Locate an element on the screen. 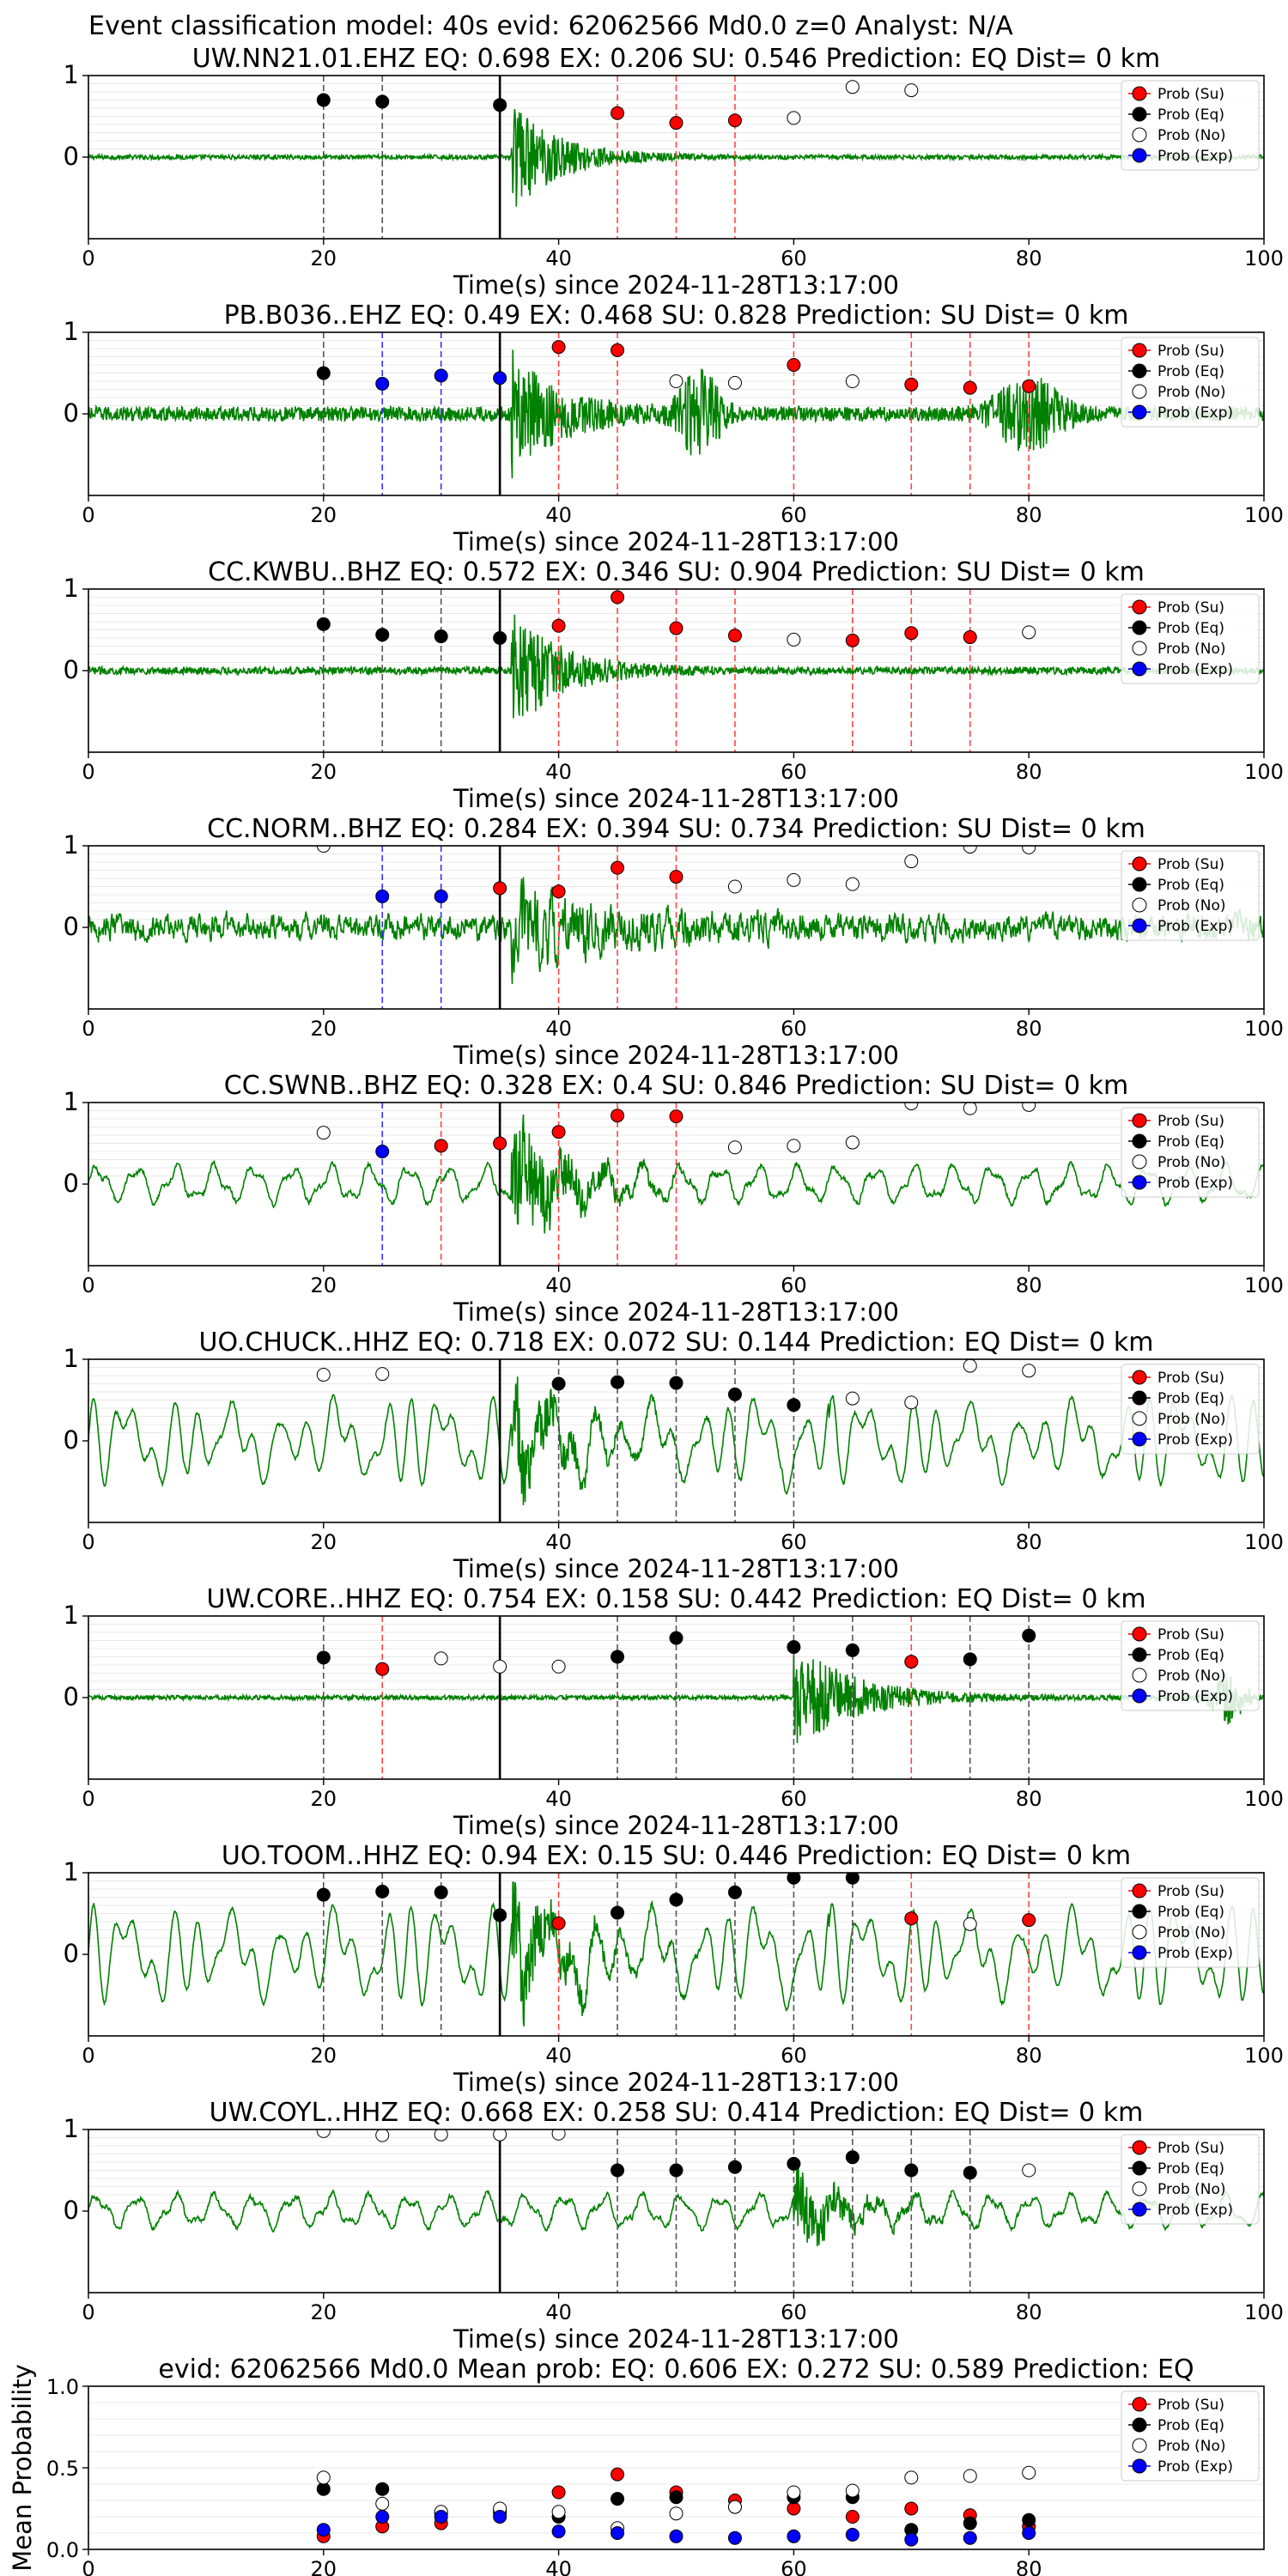  legend: Prob (Su) Prob (Eq) Prob (No) Prob (Exp) is located at coordinates (1191, 126).